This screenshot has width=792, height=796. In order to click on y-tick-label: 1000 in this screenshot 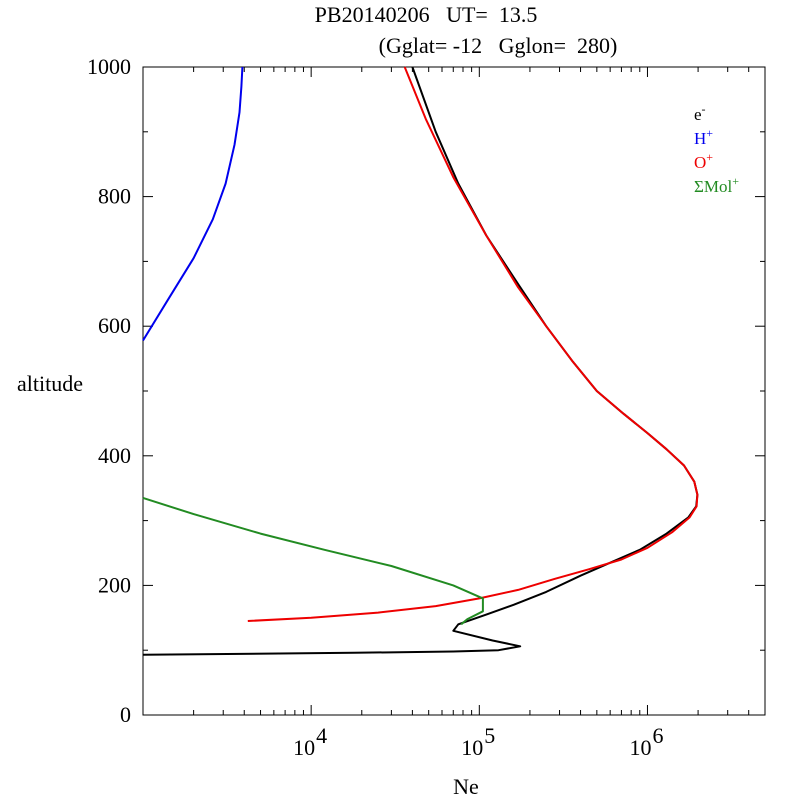, I will do `click(109, 66)`.